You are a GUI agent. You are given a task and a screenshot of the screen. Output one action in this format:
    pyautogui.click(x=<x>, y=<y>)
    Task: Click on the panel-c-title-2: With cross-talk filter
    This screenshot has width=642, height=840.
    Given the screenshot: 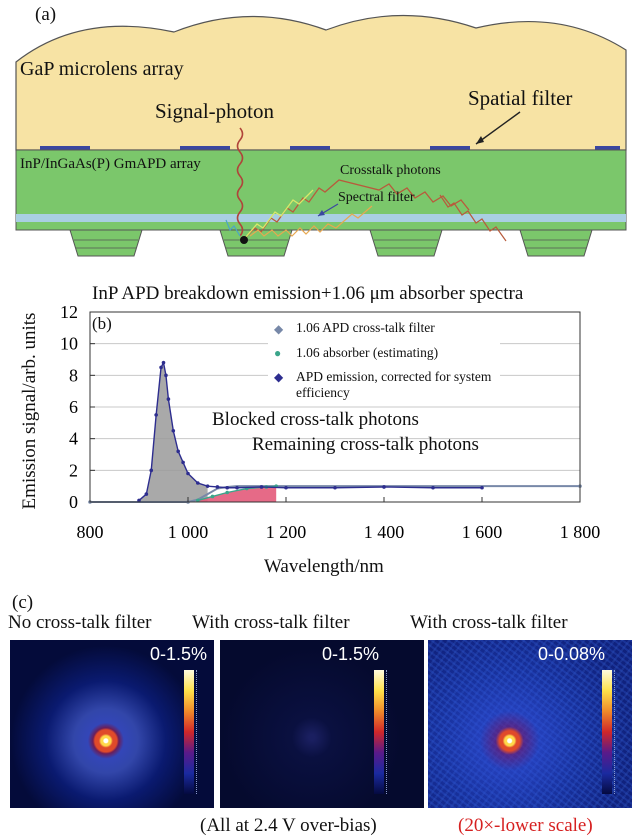 What is the action you would take?
    pyautogui.click(x=271, y=622)
    